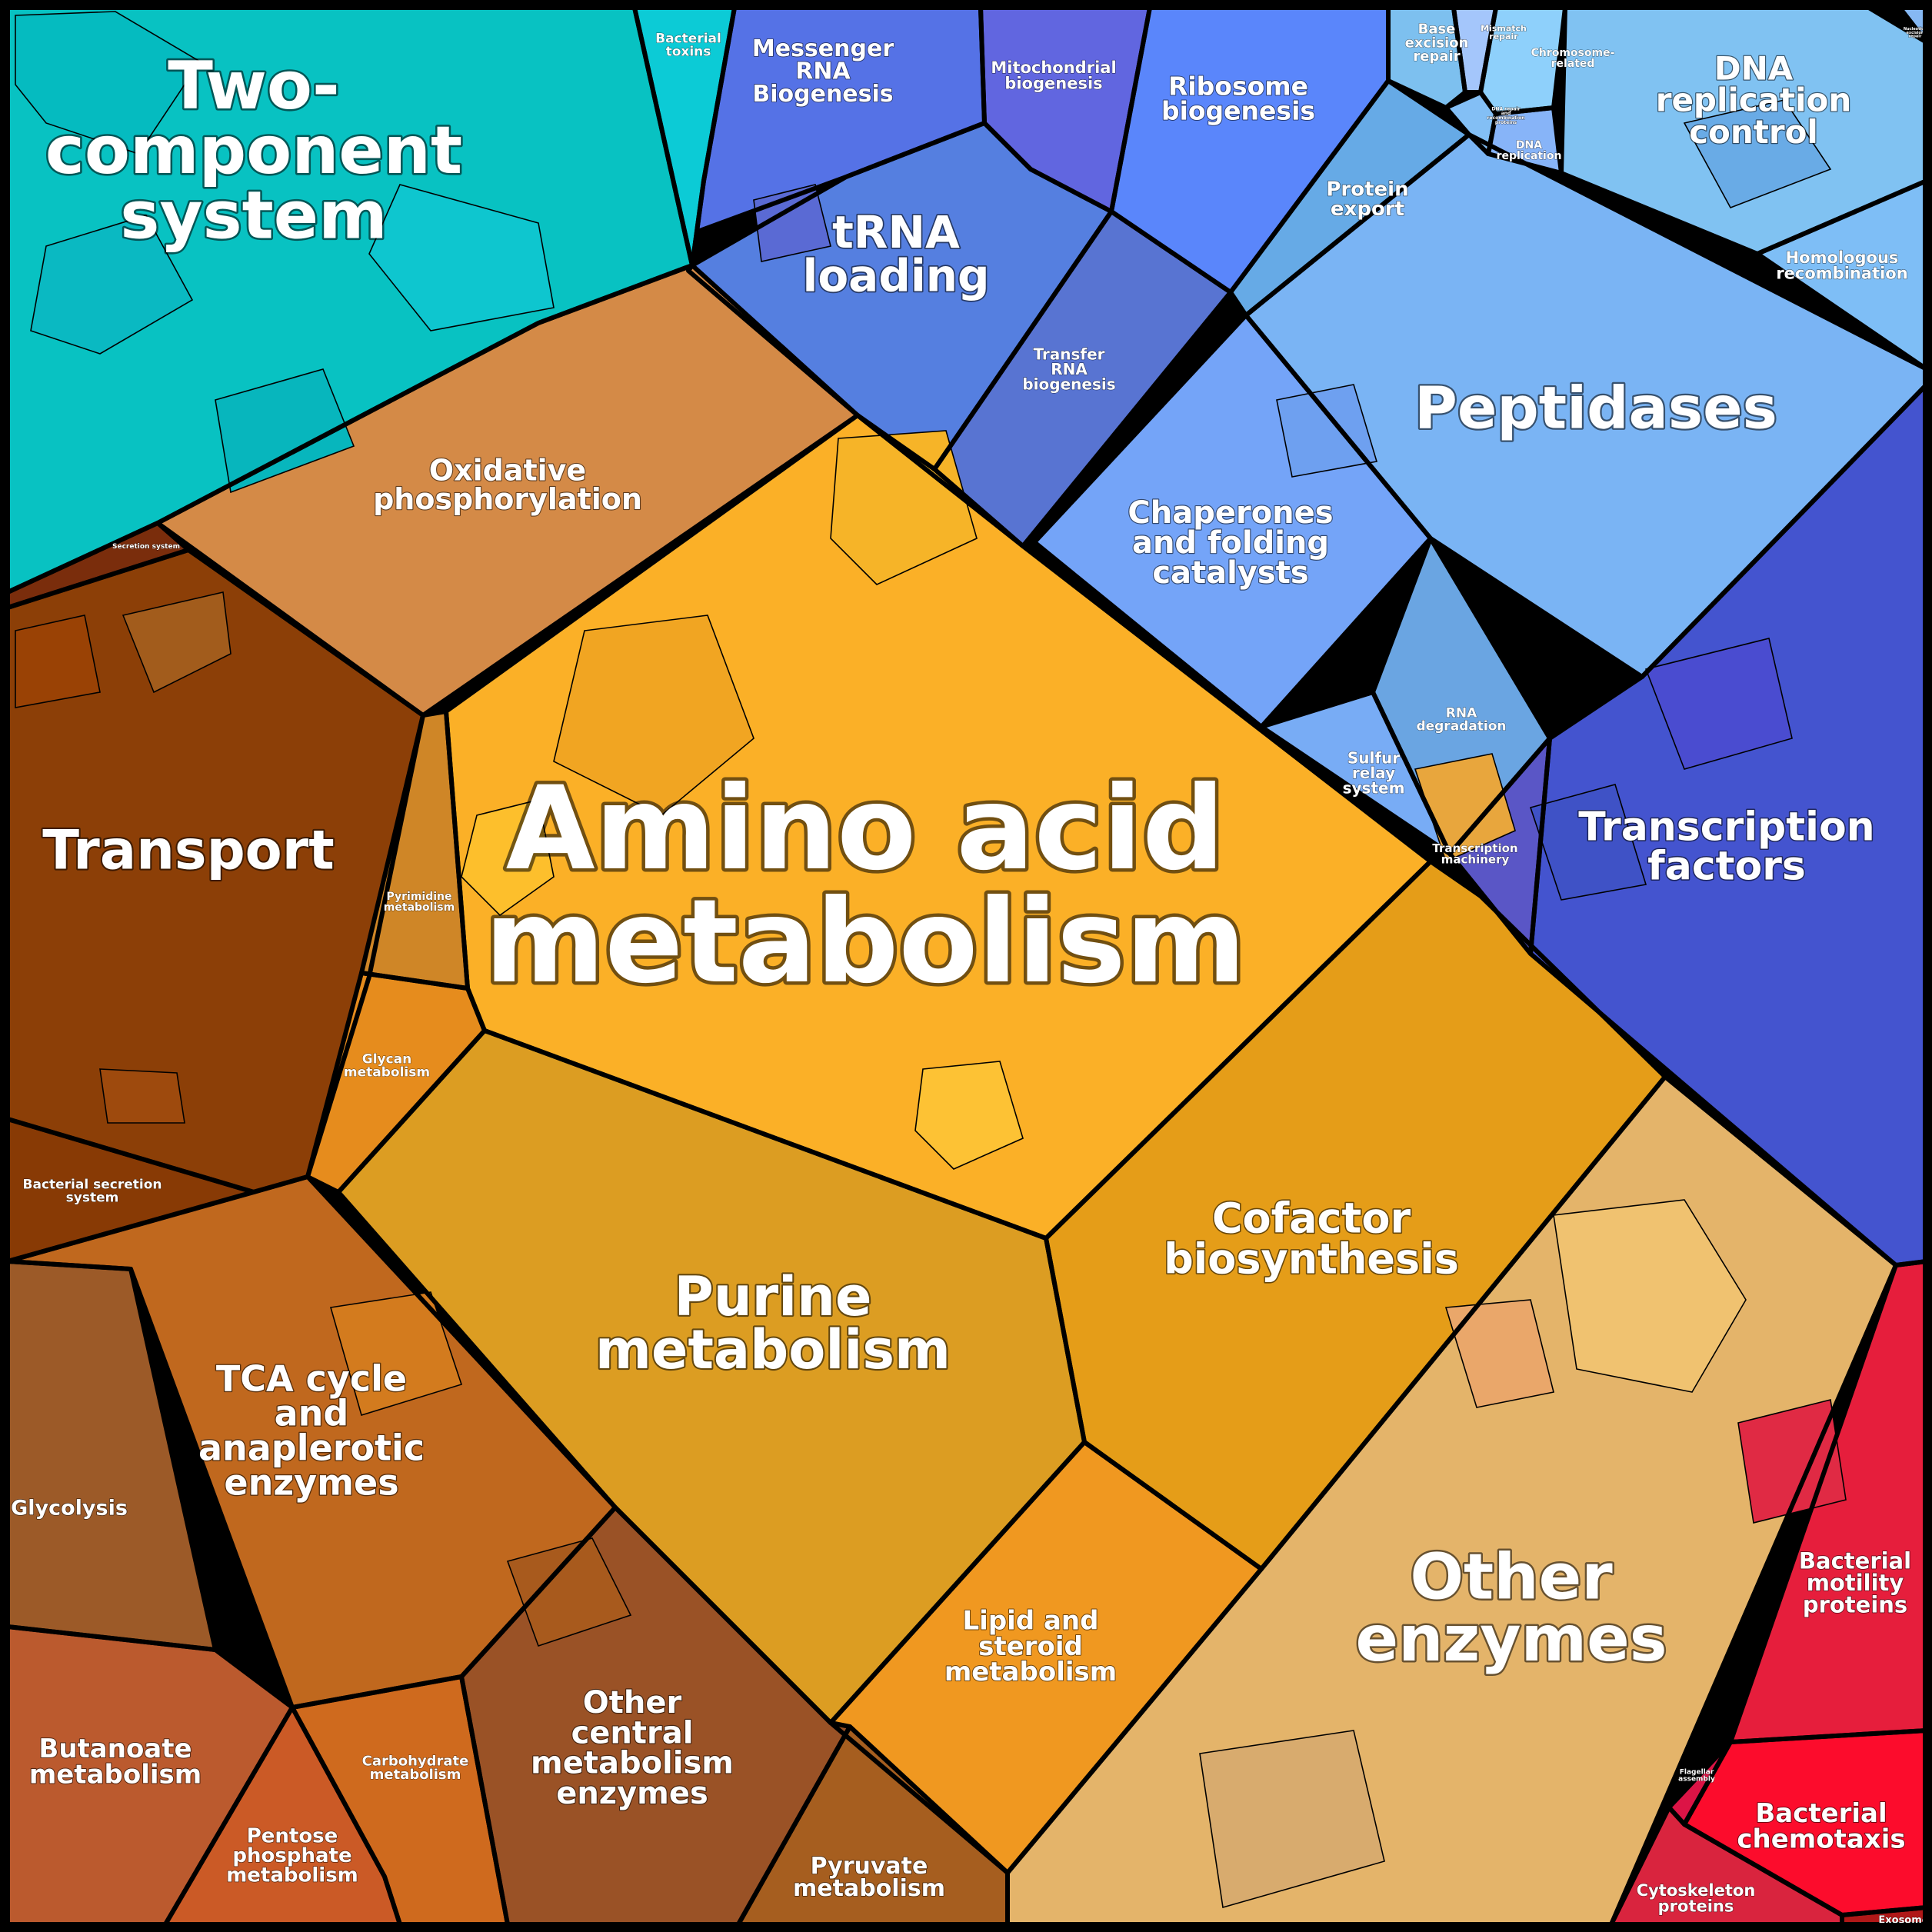  Describe the element at coordinates (773, 1323) in the screenshot. I see `region-label-purine-metabolism: Purine metabolism` at that location.